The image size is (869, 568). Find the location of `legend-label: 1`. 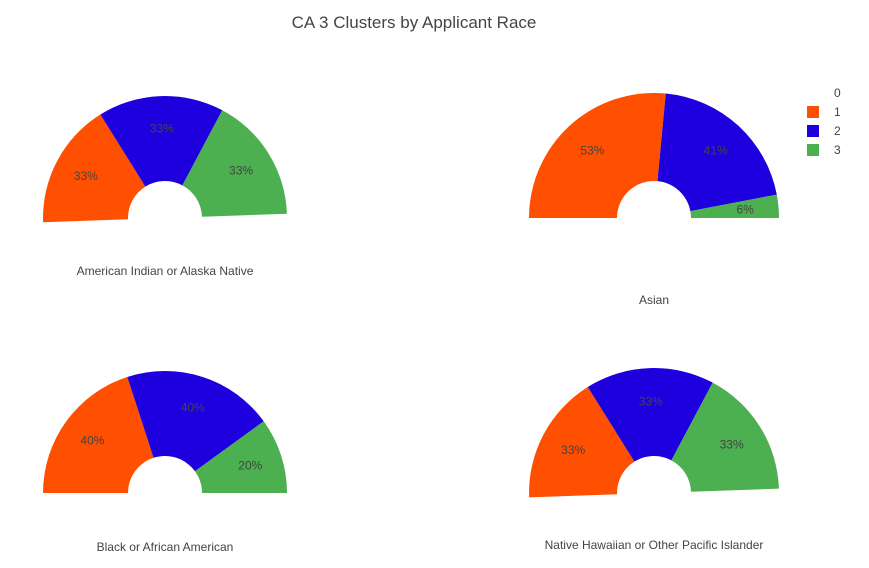

legend-label: 1 is located at coordinates (837, 112).